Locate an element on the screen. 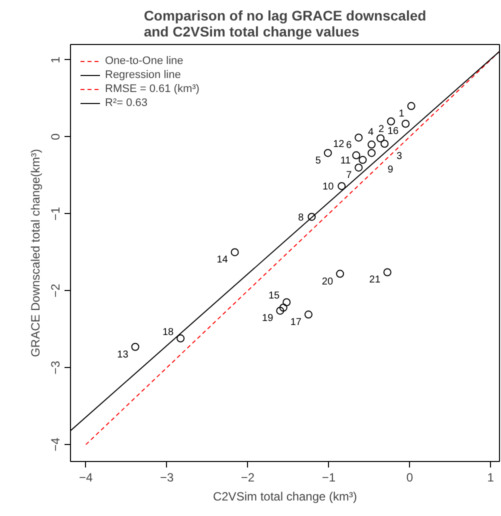 The width and height of the screenshot is (501, 516). annotation: 13 is located at coordinates (123, 354).